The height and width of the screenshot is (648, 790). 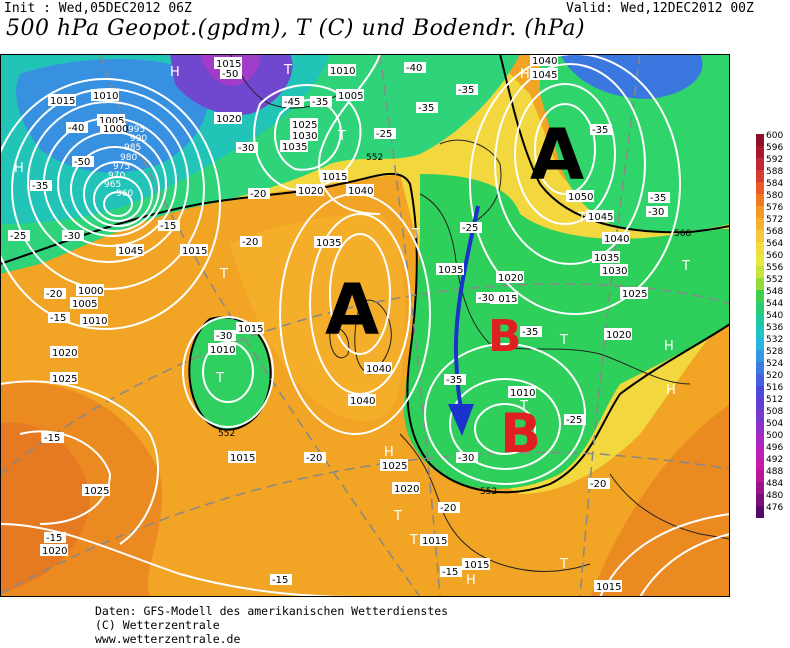 What do you see at coordinates (157, 625) in the screenshot?
I see `footer-copyright: (C) Wetterzentrale` at bounding box center [157, 625].